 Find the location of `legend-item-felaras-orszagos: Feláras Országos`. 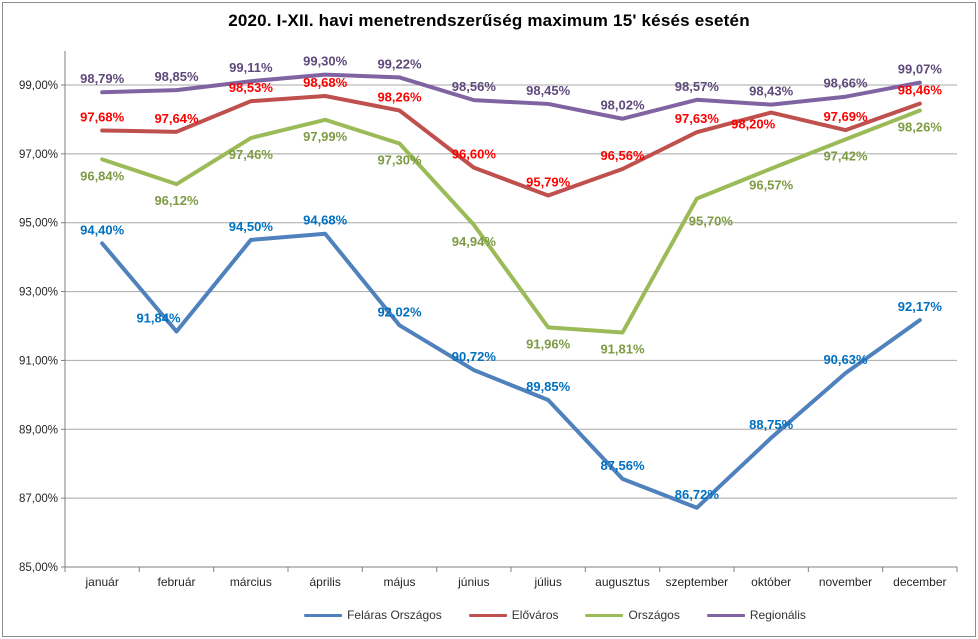

legend-item-felaras-orszagos: Feláras Országos is located at coordinates (373, 615).